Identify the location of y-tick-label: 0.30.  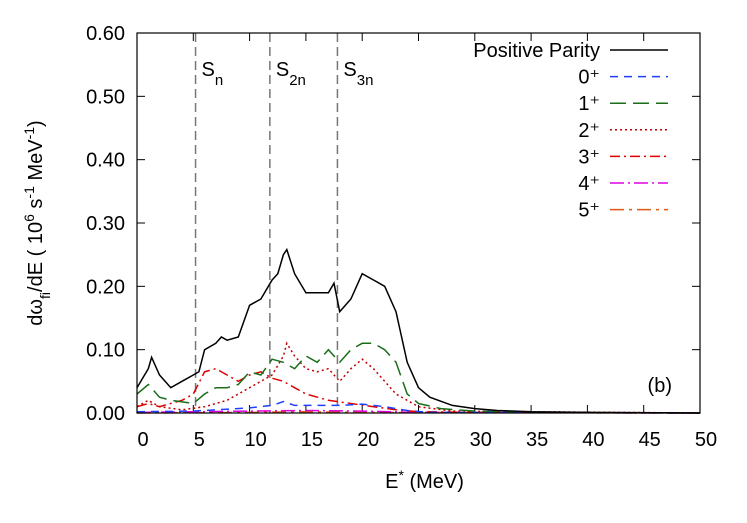
(105, 224).